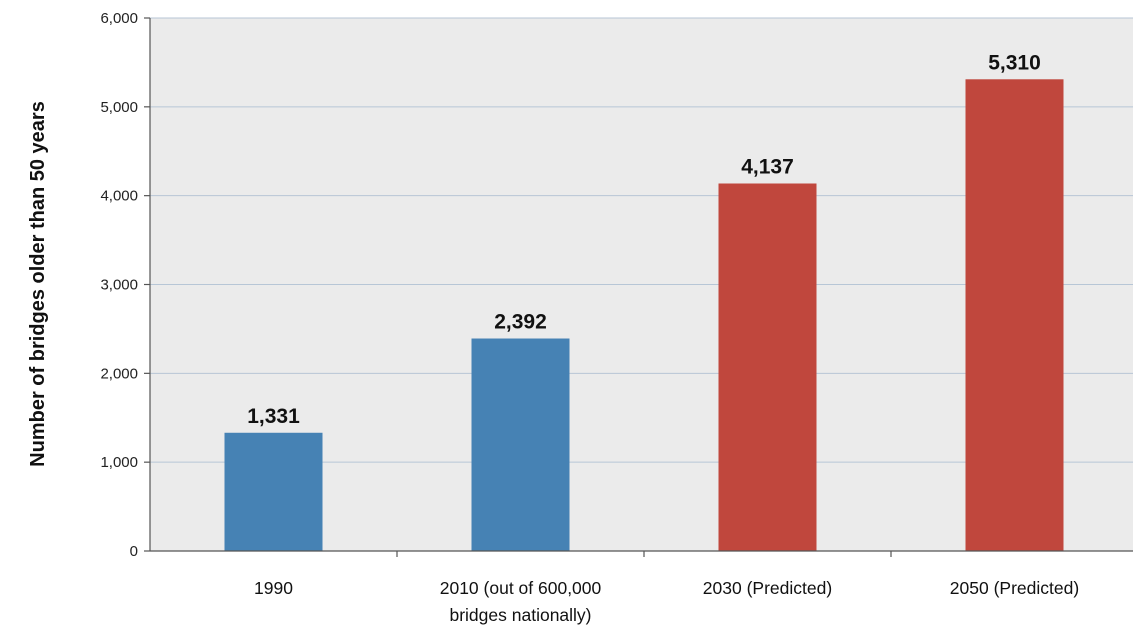  I want to click on data-label: 2,392, so click(520, 322).